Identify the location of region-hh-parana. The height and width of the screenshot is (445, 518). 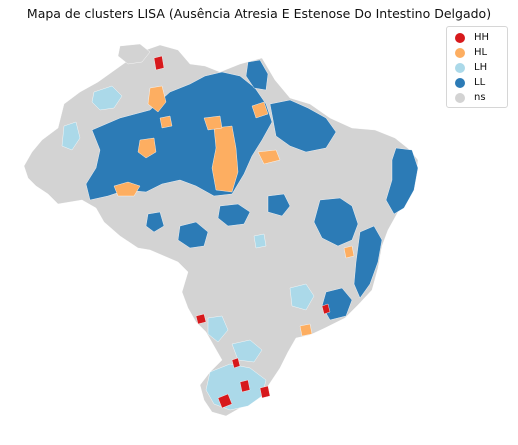
(236, 363).